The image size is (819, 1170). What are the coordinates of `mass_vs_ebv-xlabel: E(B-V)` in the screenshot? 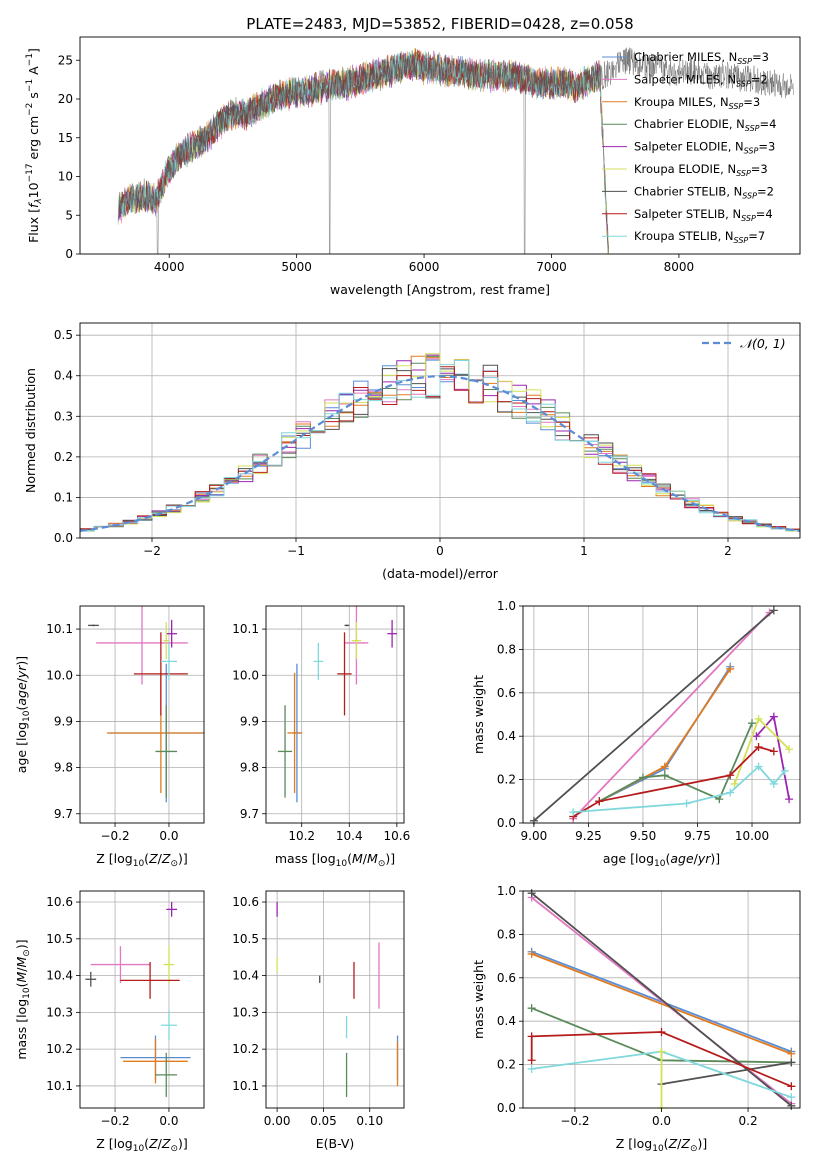 It's located at (335, 1143).